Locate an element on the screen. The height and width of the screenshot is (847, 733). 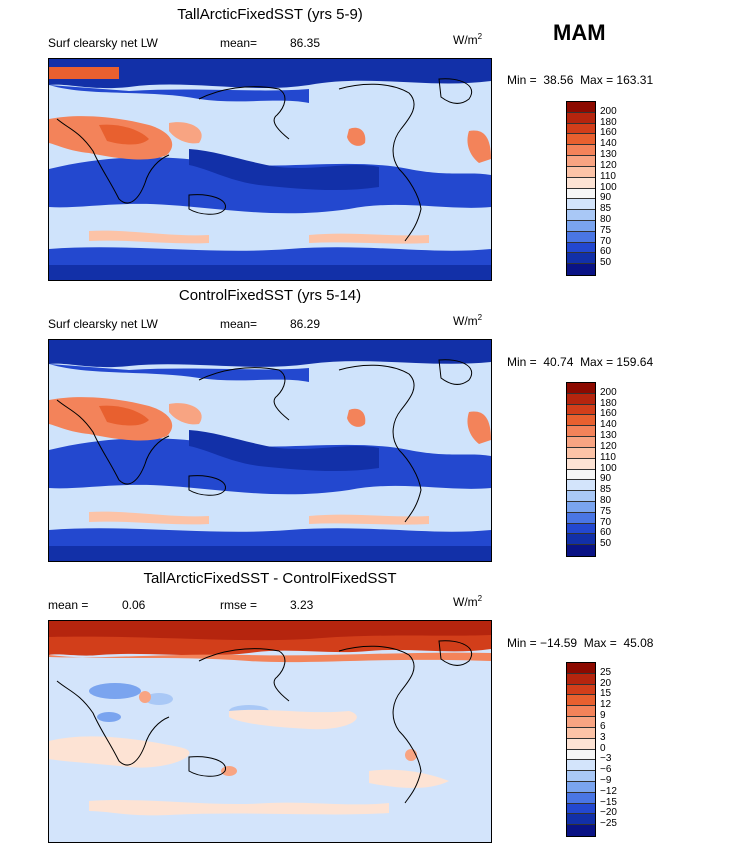
panel3-rmse-label: rmse = is located at coordinates (239, 605).